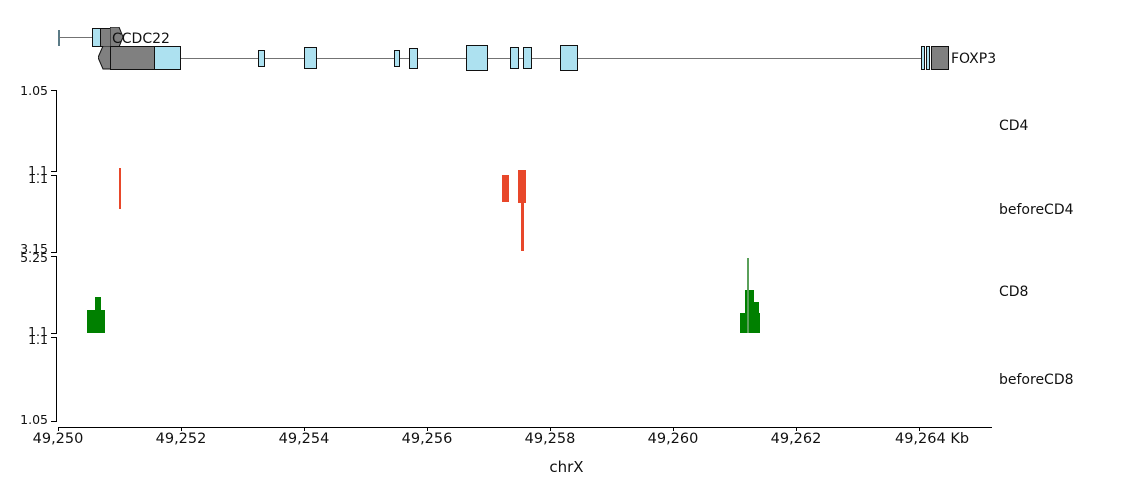  Describe the element at coordinates (34, 419) in the screenshot. I see `ylabel-beforecd8-bottom: 1.05` at that location.